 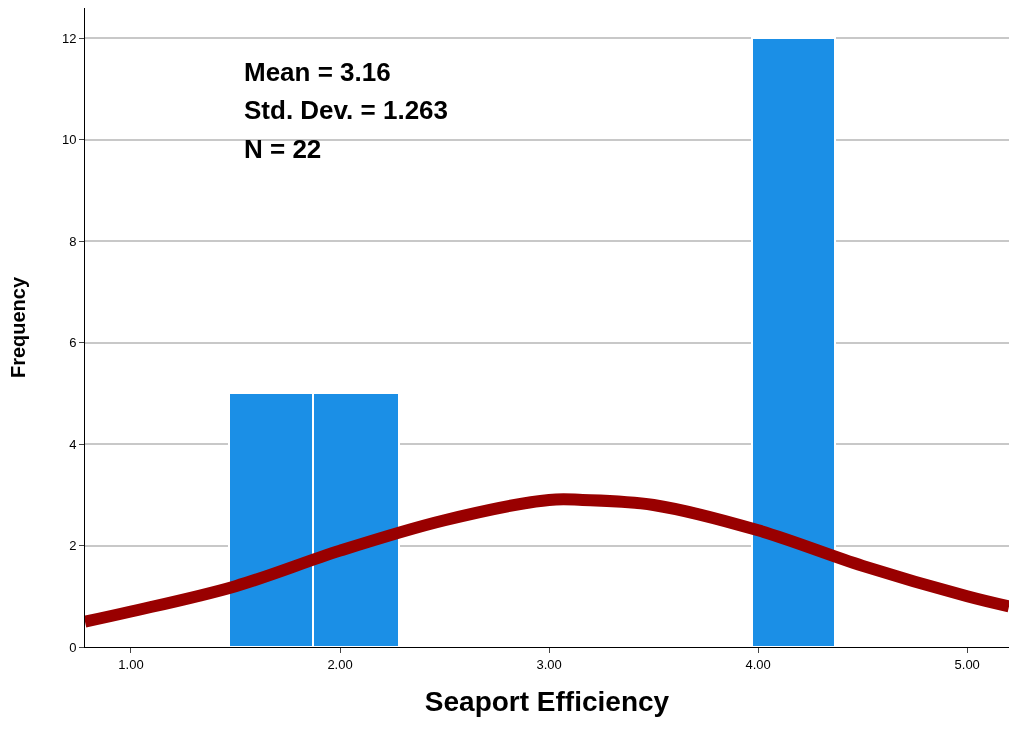 What do you see at coordinates (69, 38) in the screenshot?
I see `y-tick-label: 12` at bounding box center [69, 38].